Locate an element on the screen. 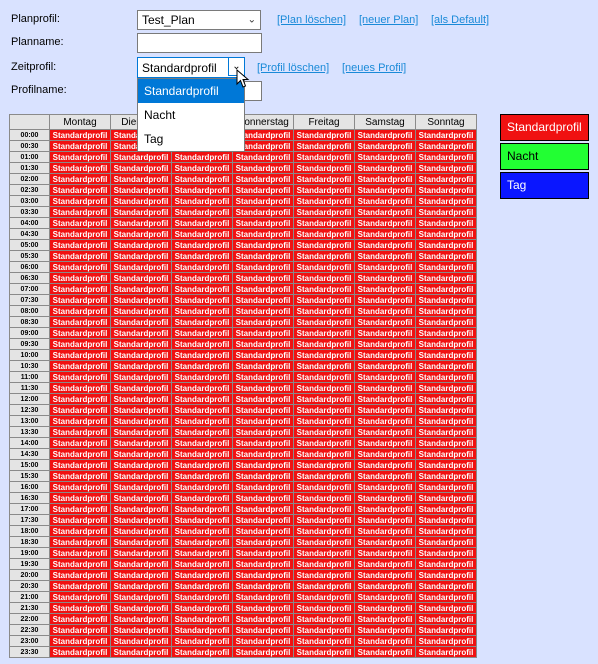 The width and height of the screenshot is (598, 664). dropdown-option-tag: Tag is located at coordinates (154, 139).